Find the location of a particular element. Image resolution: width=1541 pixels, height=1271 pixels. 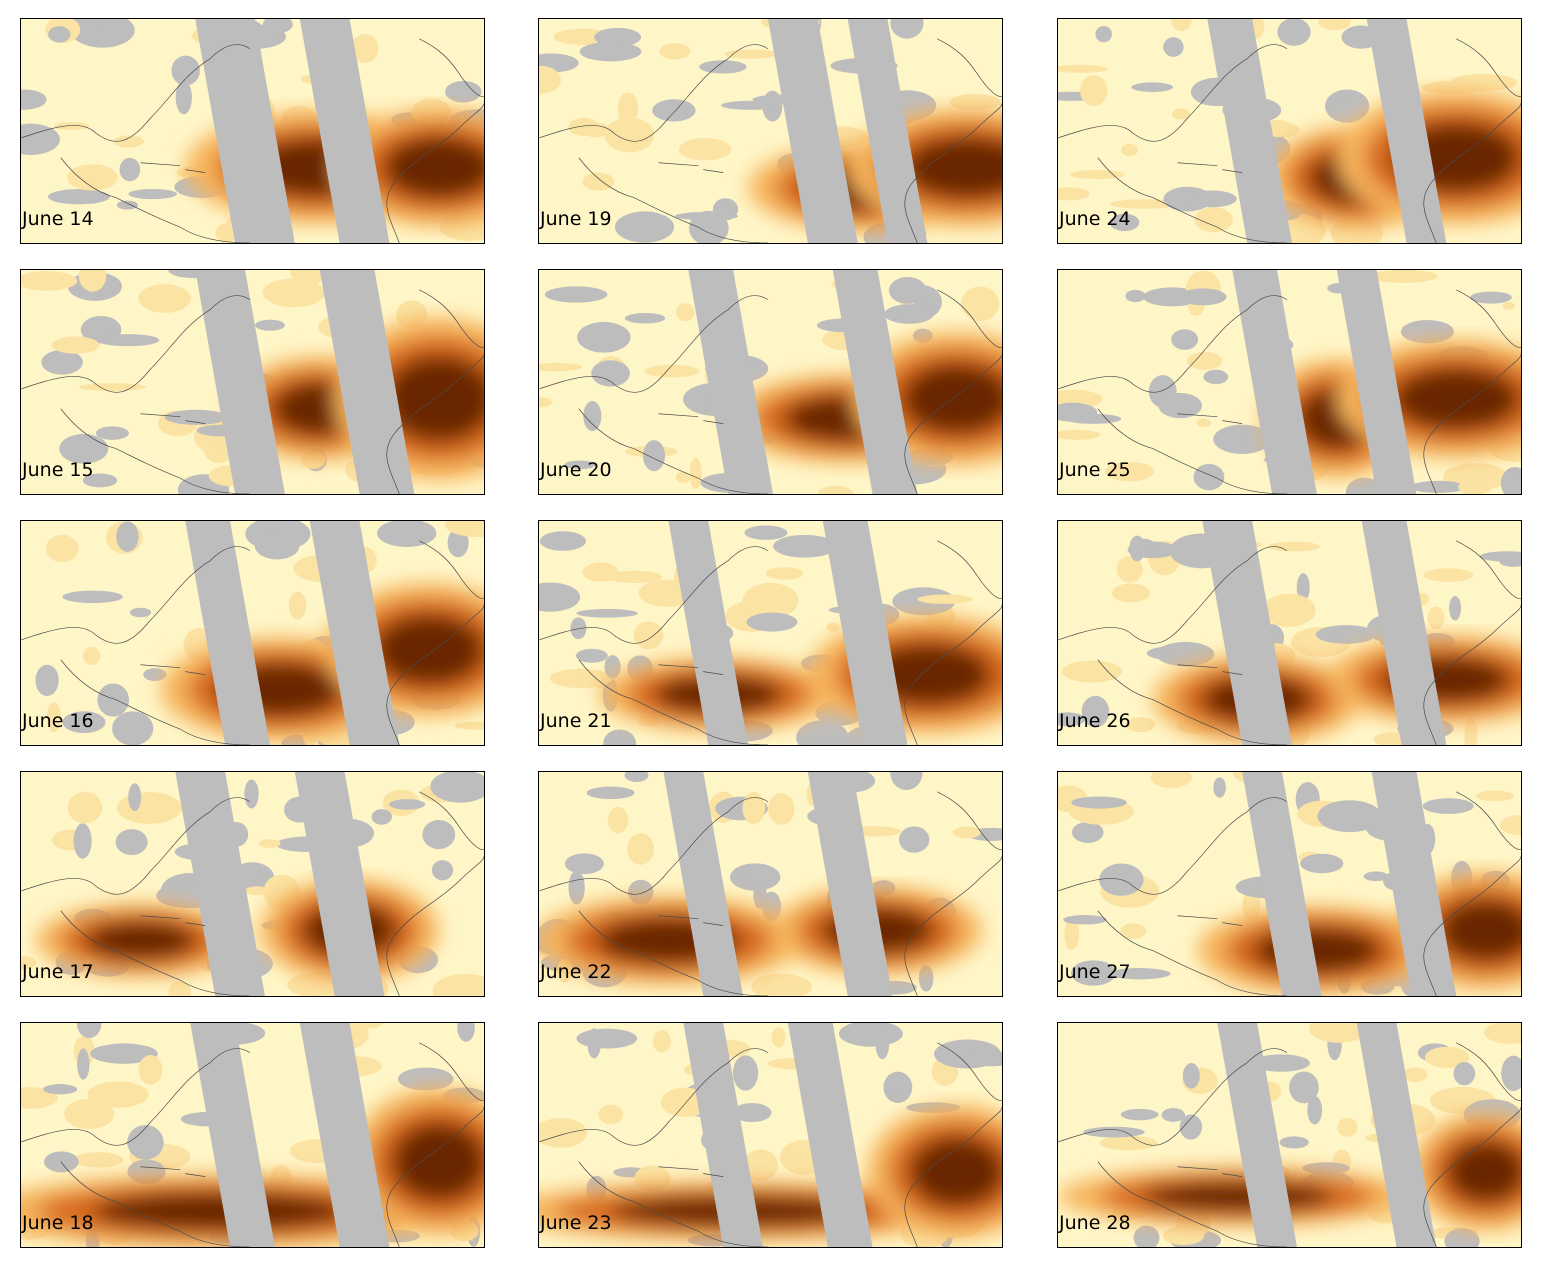

map-panel: June 17 is located at coordinates (252, 884).